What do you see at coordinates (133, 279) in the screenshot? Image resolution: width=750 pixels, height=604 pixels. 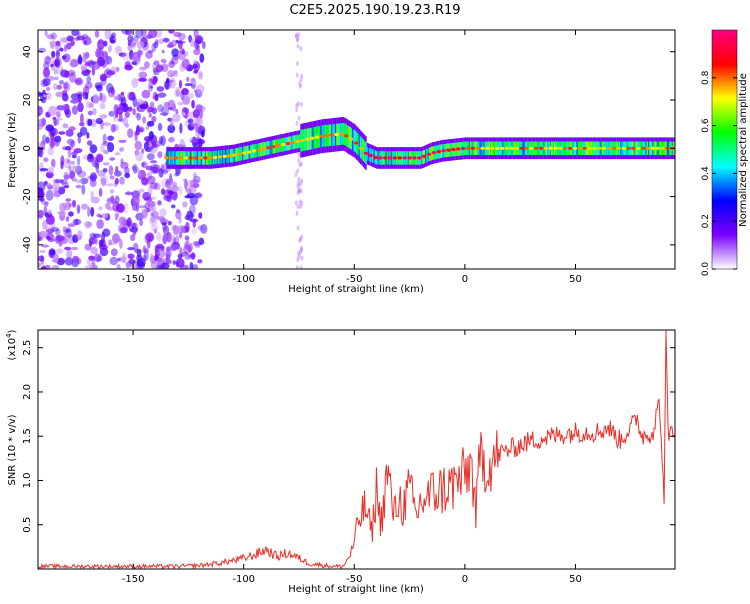 I see `spectrogram-x-tick-label: -150` at bounding box center [133, 279].